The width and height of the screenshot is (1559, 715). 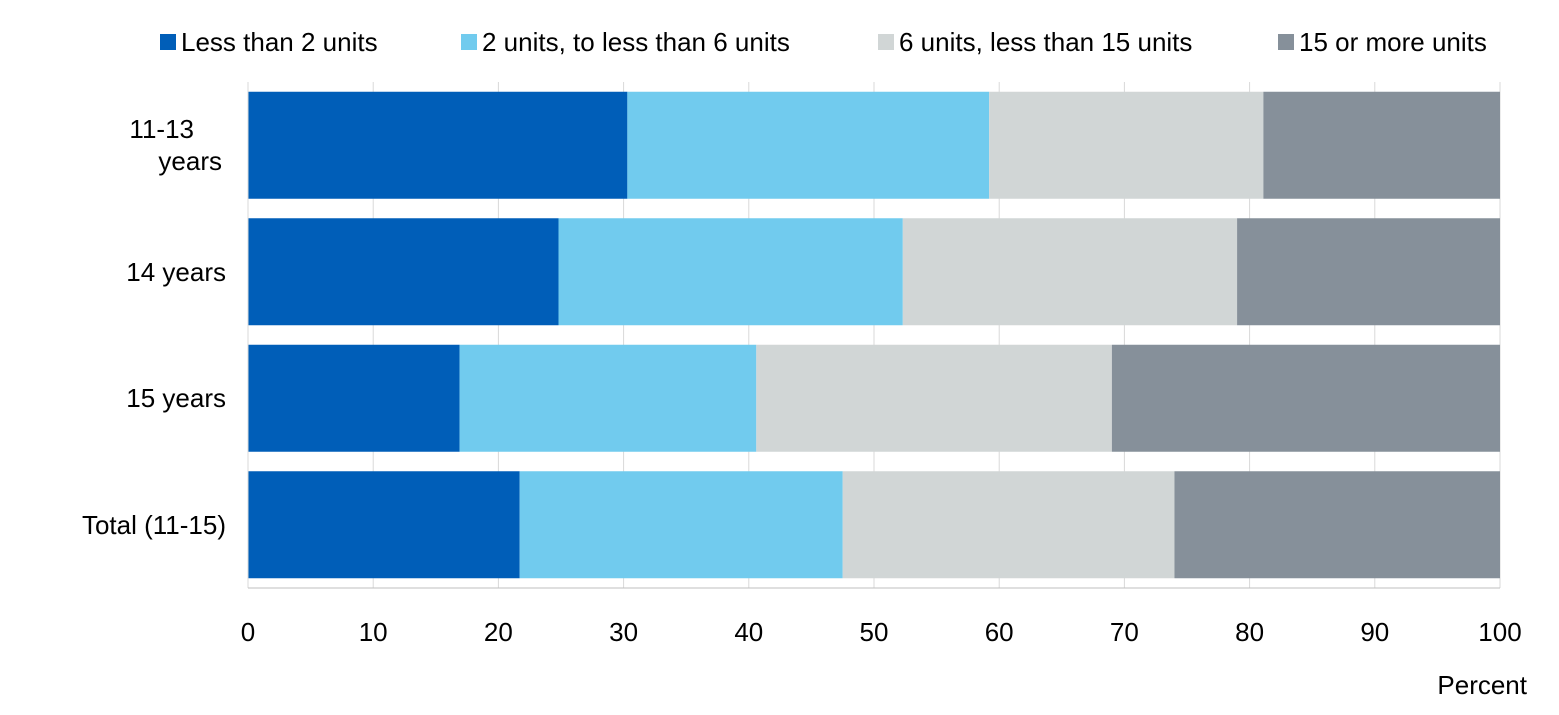 I want to click on x-tick-label: 30, so click(x=624, y=632).